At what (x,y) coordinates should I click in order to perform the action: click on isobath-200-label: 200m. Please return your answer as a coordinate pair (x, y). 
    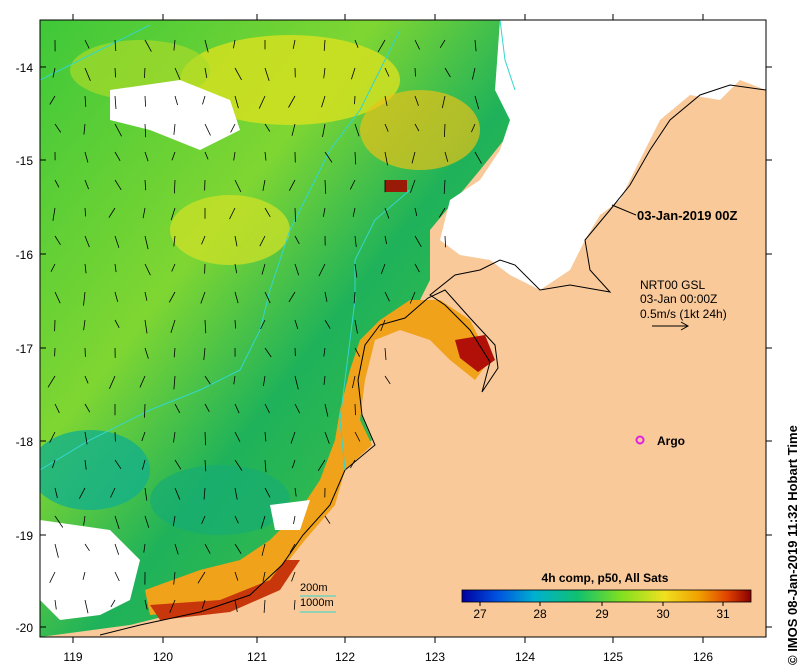
    Looking at the image, I should click on (314, 588).